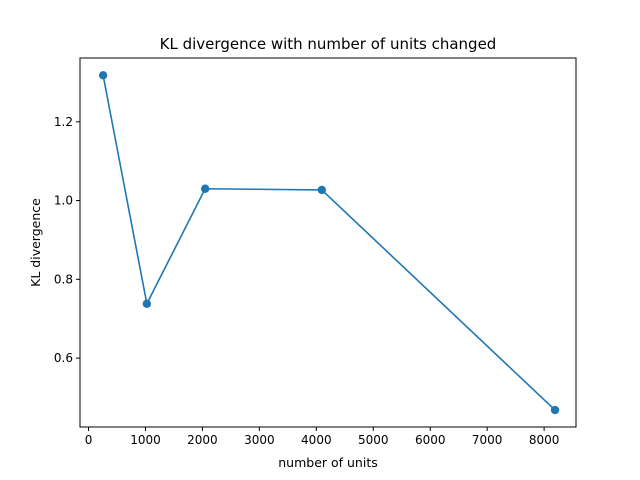 This screenshot has width=640, height=480. Describe the element at coordinates (487, 440) in the screenshot. I see `x-tick-label: 7000` at that location.